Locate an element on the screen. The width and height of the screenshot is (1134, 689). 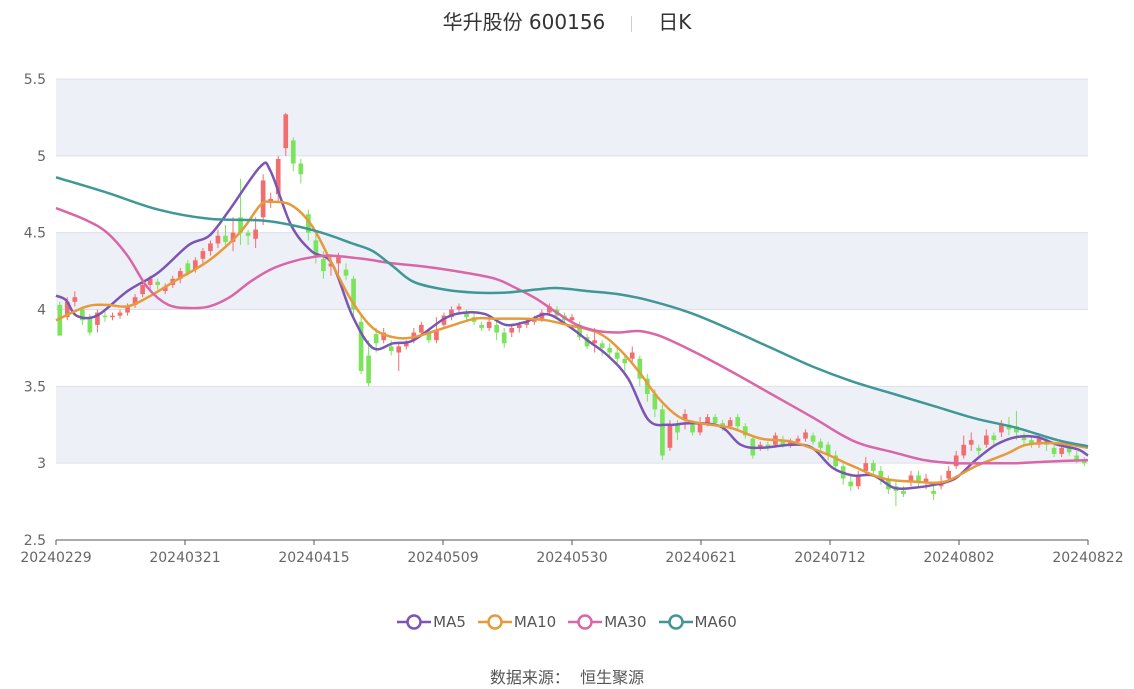
legend-item-ma30: MA30 is located at coordinates (607, 621).